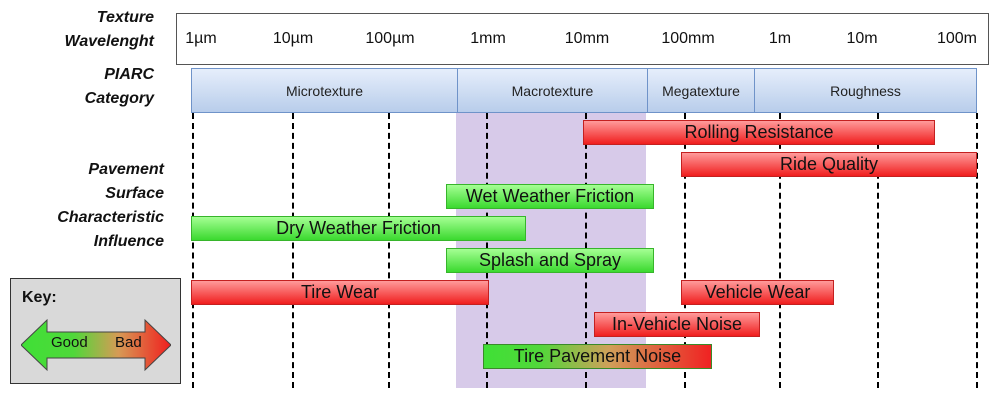 The height and width of the screenshot is (401, 1000). What do you see at coordinates (293, 38) in the screenshot?
I see `tick-10um: 10µm` at bounding box center [293, 38].